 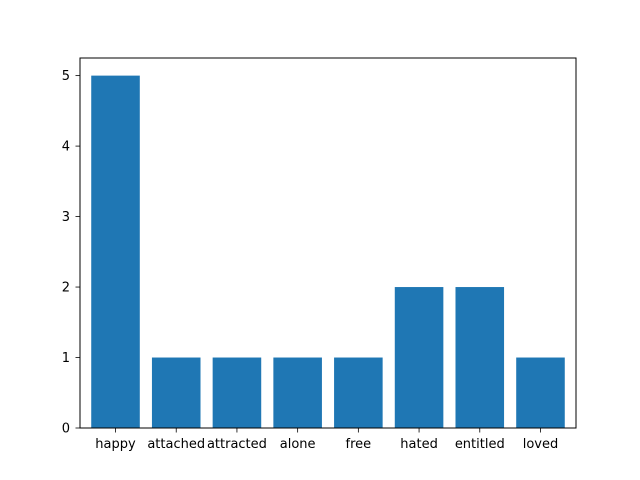 I want to click on bar-attracted, so click(x=237, y=392).